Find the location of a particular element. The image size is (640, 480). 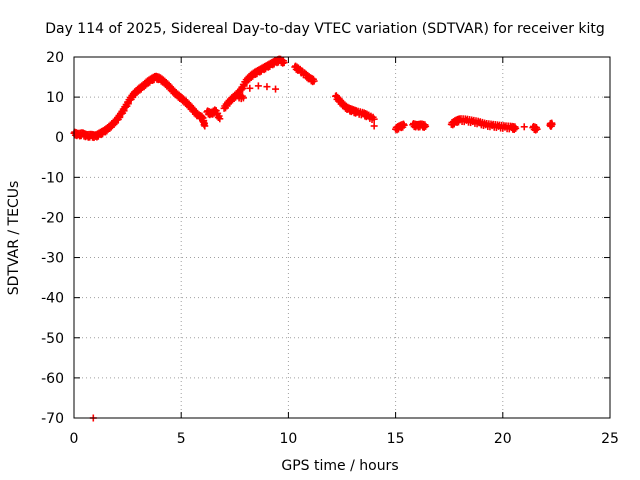

y-tick-label: -20 is located at coordinates (52, 218).